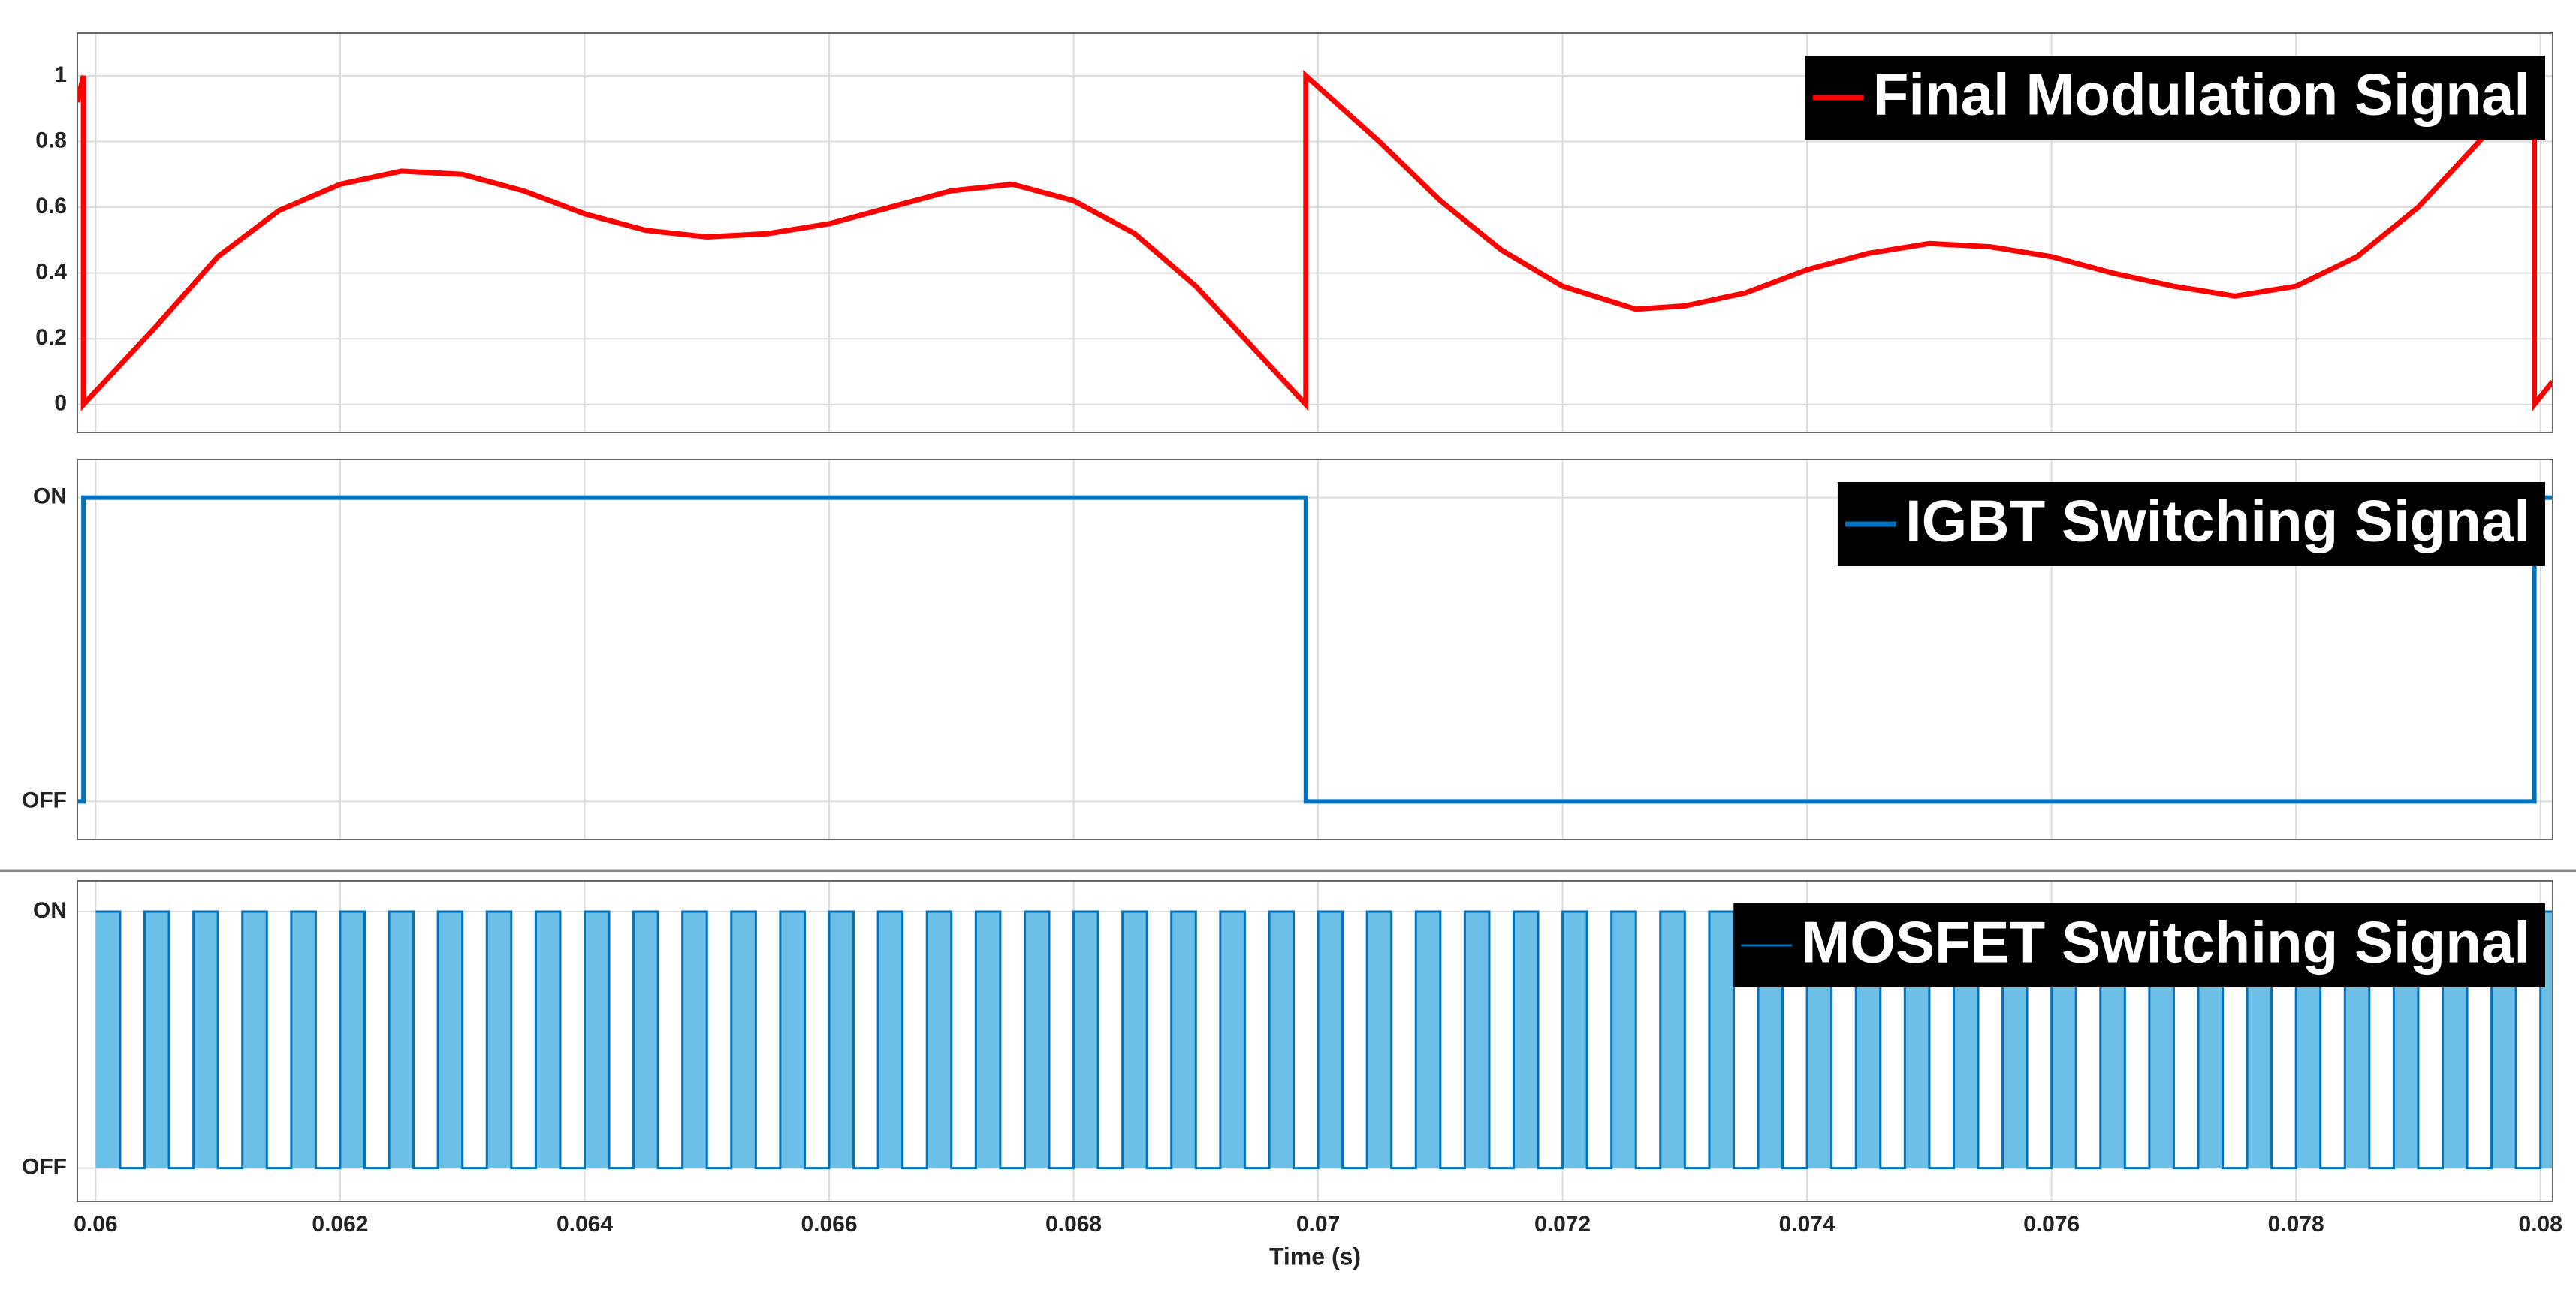  What do you see at coordinates (51, 140) in the screenshot?
I see `y-tick-label: 0.8` at bounding box center [51, 140].